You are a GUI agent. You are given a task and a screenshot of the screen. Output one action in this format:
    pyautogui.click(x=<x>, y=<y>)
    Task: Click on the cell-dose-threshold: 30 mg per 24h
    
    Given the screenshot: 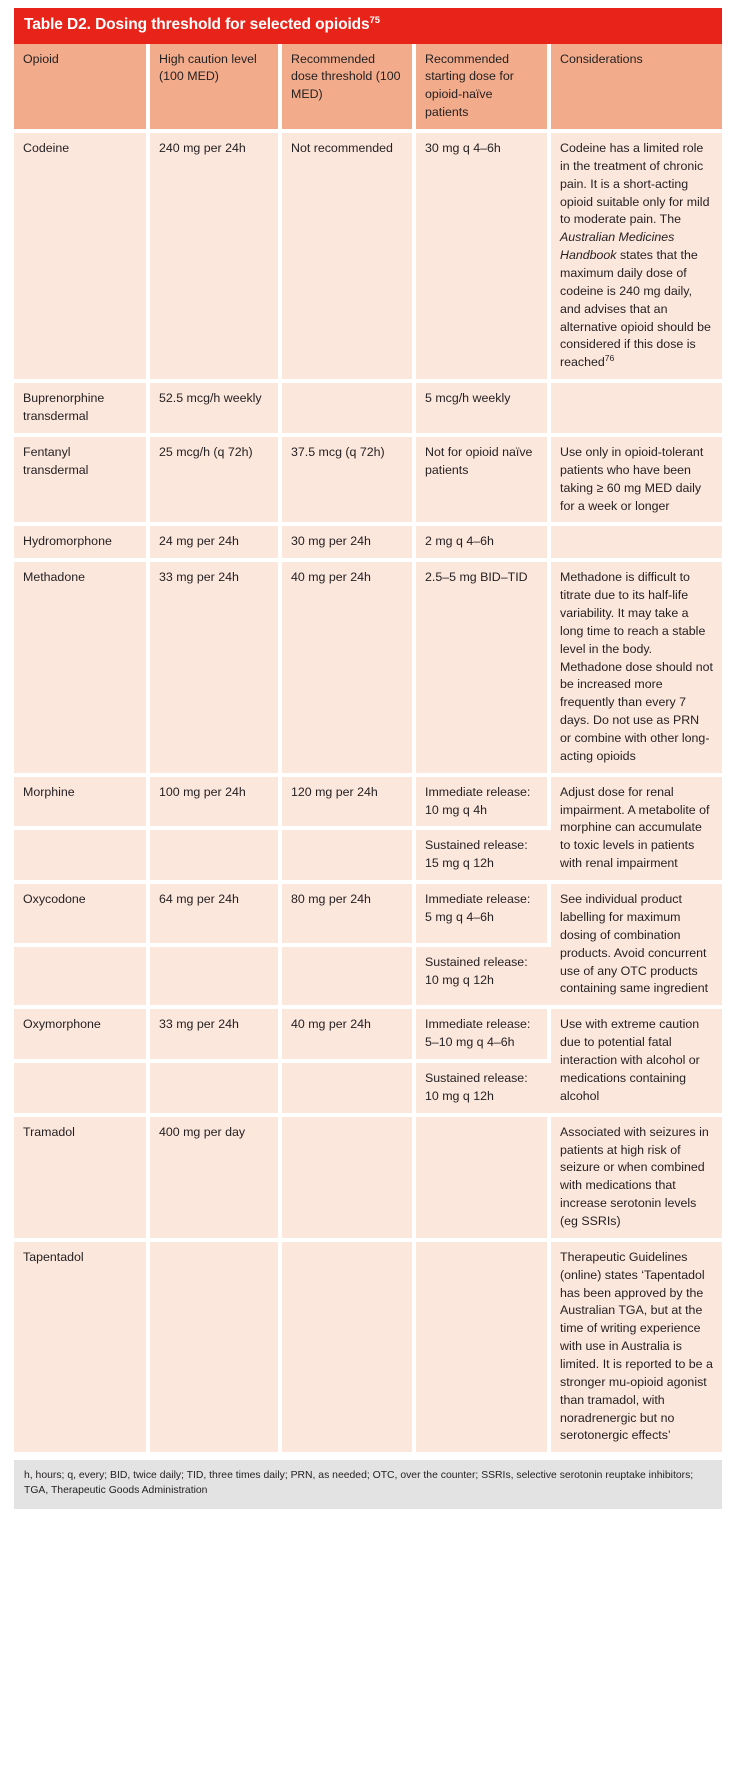 What is the action you would take?
    pyautogui.click(x=349, y=544)
    